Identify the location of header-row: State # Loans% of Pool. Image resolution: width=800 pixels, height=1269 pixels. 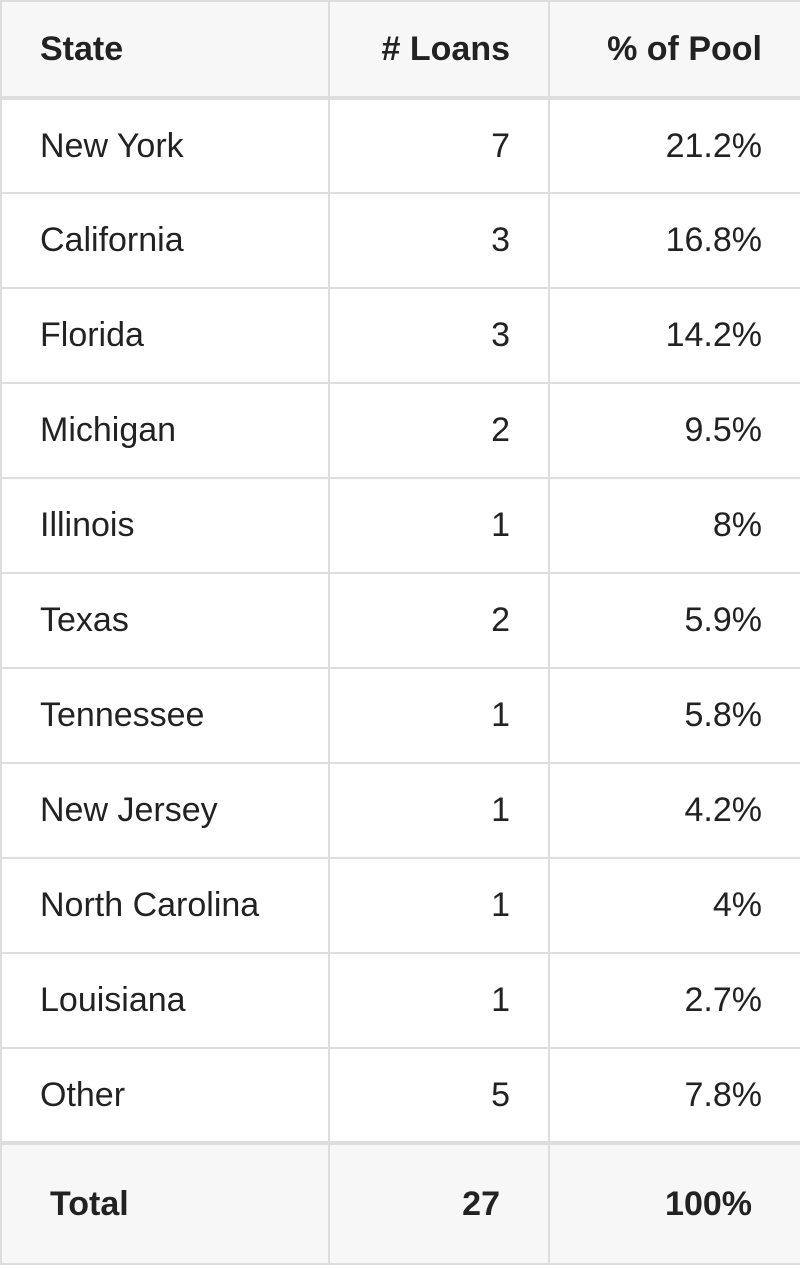
(400, 50).